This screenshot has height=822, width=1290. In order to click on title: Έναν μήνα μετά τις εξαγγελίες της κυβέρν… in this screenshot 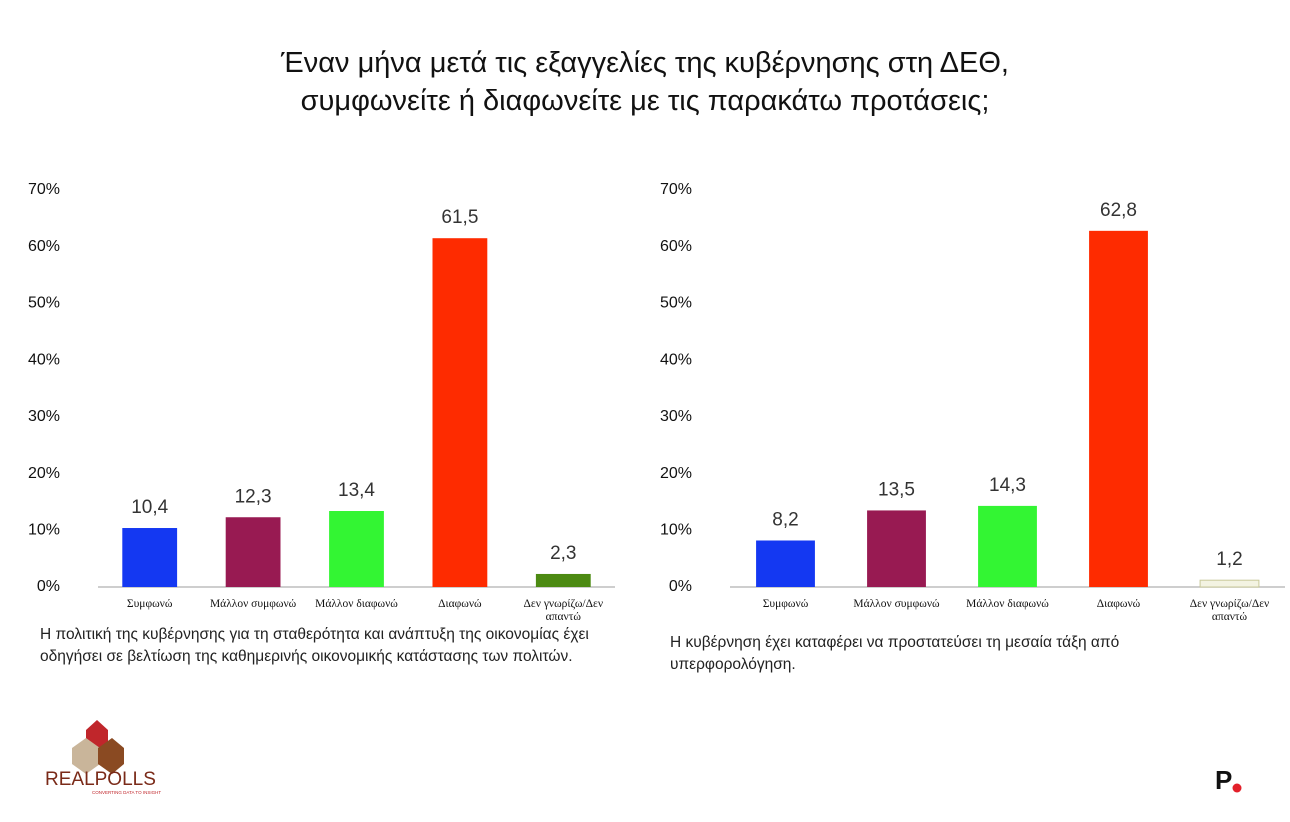, I will do `click(645, 82)`.